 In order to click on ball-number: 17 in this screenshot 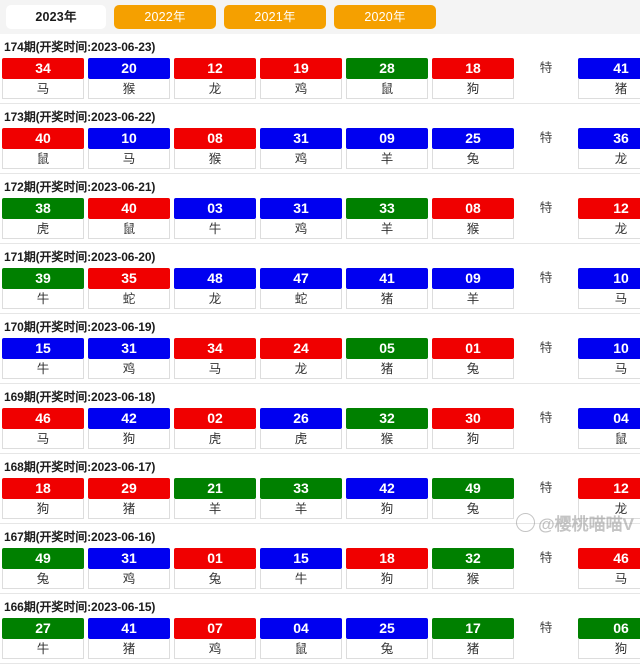, I will do `click(473, 628)`.